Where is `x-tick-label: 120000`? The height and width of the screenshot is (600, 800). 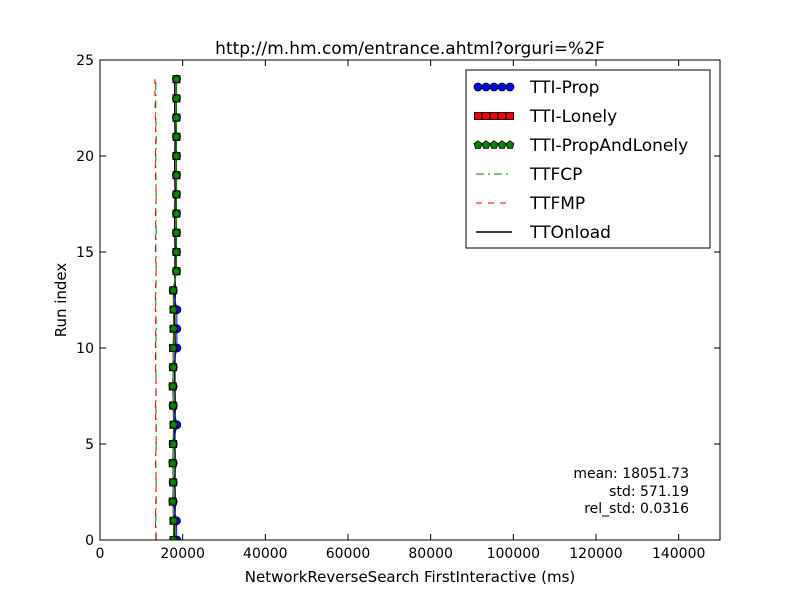
x-tick-label: 120000 is located at coordinates (595, 554).